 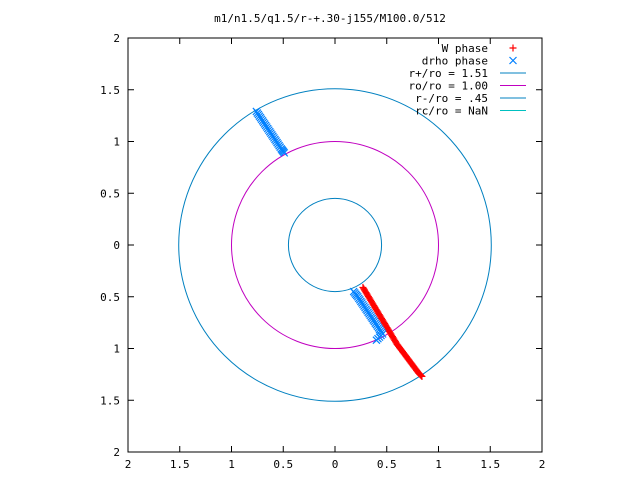 I want to click on circle-ro, so click(x=335, y=245).